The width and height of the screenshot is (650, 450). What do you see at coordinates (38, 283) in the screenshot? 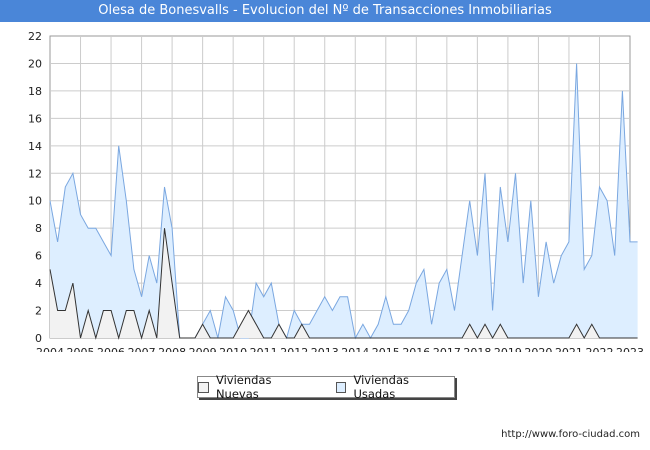
I see `y-tick-label: 4` at bounding box center [38, 283].